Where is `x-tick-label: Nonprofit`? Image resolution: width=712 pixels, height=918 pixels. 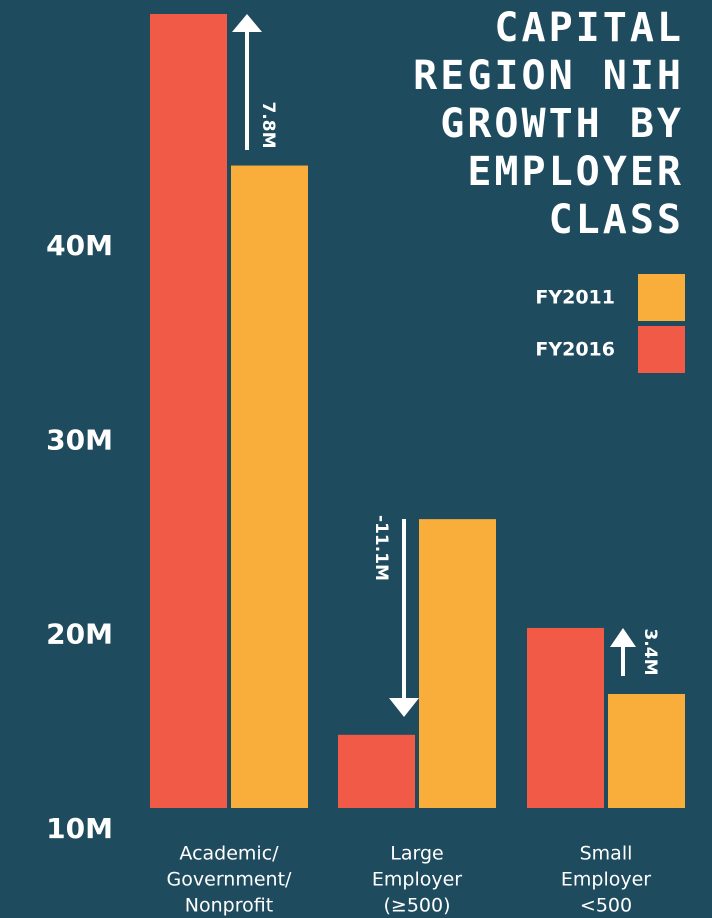 x-tick-label: Nonprofit is located at coordinates (229, 906).